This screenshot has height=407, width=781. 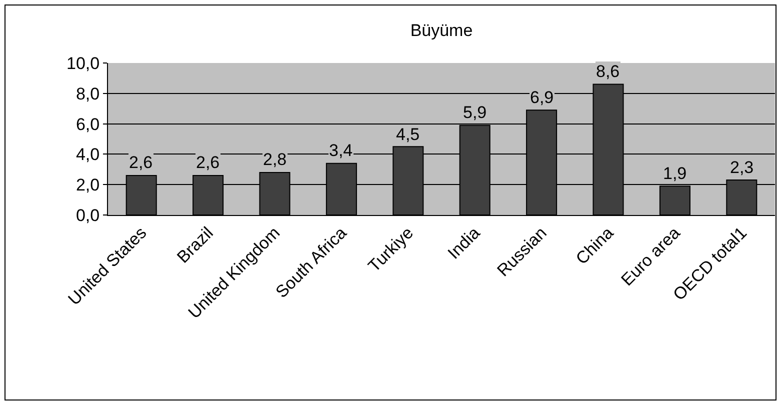 What do you see at coordinates (88, 215) in the screenshot?
I see `y-tick-label: 0,0` at bounding box center [88, 215].